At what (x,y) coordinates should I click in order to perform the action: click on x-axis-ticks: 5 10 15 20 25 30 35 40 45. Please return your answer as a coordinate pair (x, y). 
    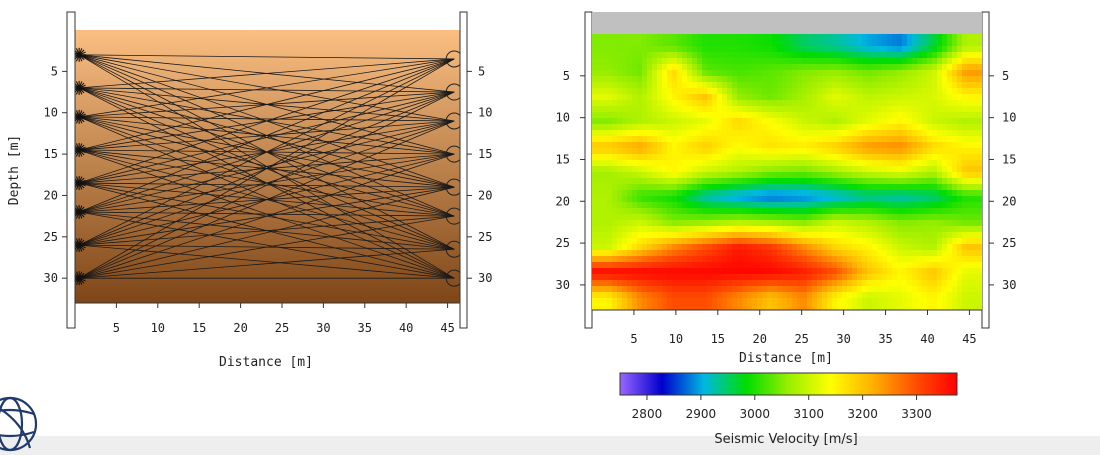
    Looking at the image, I should click on (284, 319).